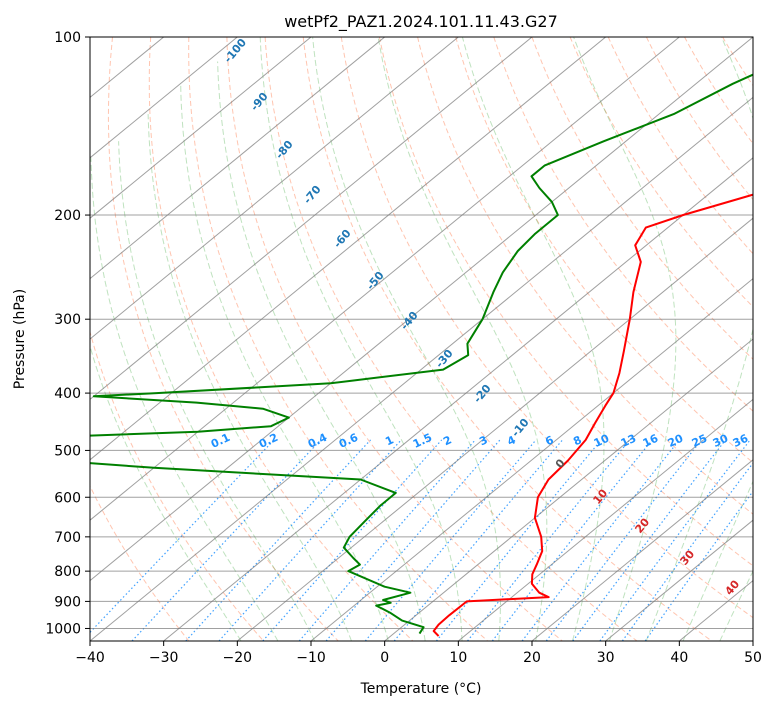 The width and height of the screenshot is (775, 708). Describe the element at coordinates (418, 653) in the screenshot. I see `x-axis-ticks: −40 −30 −20 −10 0 10 20 30 40 50` at that location.